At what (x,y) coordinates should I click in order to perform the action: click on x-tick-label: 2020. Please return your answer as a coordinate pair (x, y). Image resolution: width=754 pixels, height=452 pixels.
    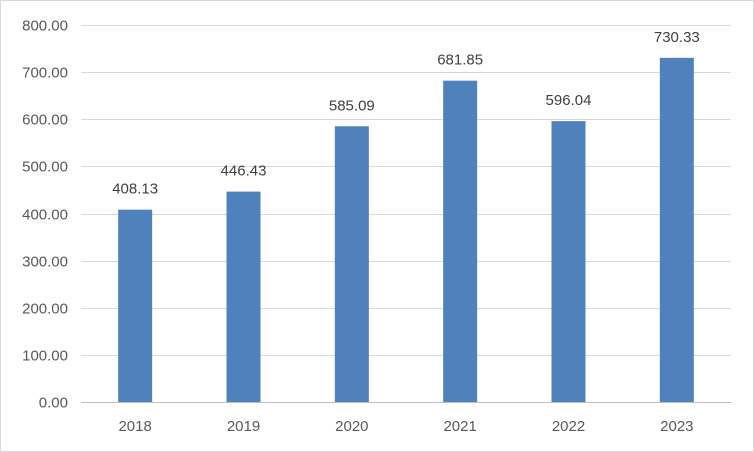
    Looking at the image, I should click on (351, 426).